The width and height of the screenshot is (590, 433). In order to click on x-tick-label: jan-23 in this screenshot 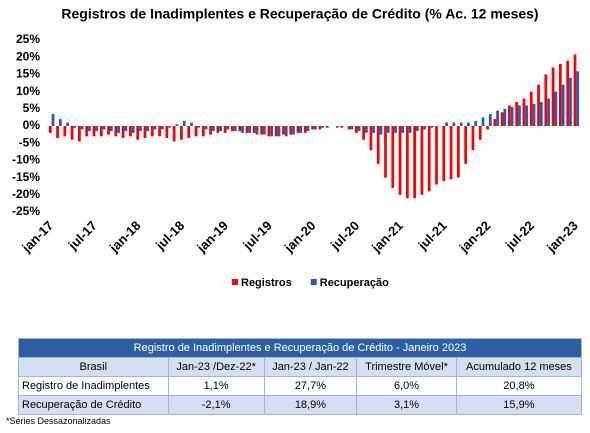, I will do `click(562, 237)`.